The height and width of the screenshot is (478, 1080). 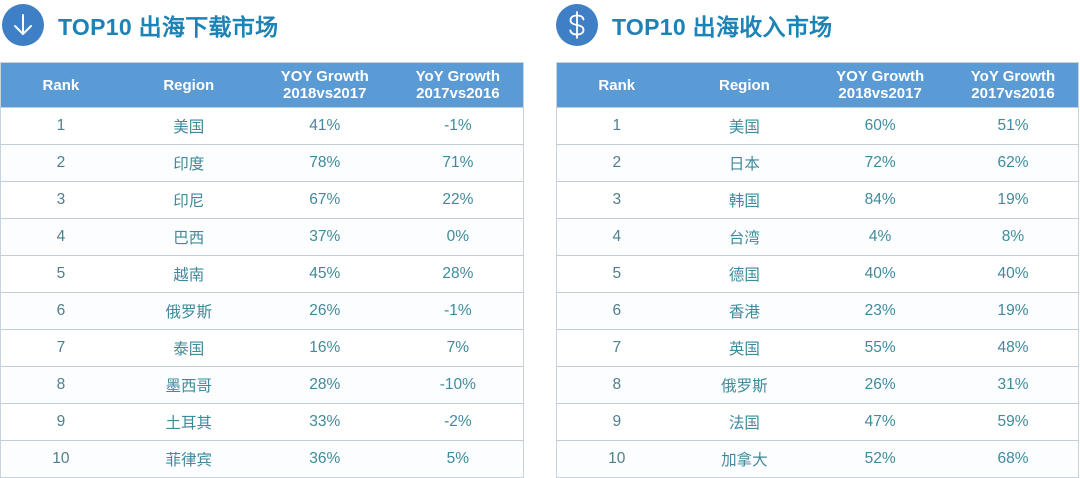 I want to click on growth-2017-cell: 7%, so click(x=458, y=347).